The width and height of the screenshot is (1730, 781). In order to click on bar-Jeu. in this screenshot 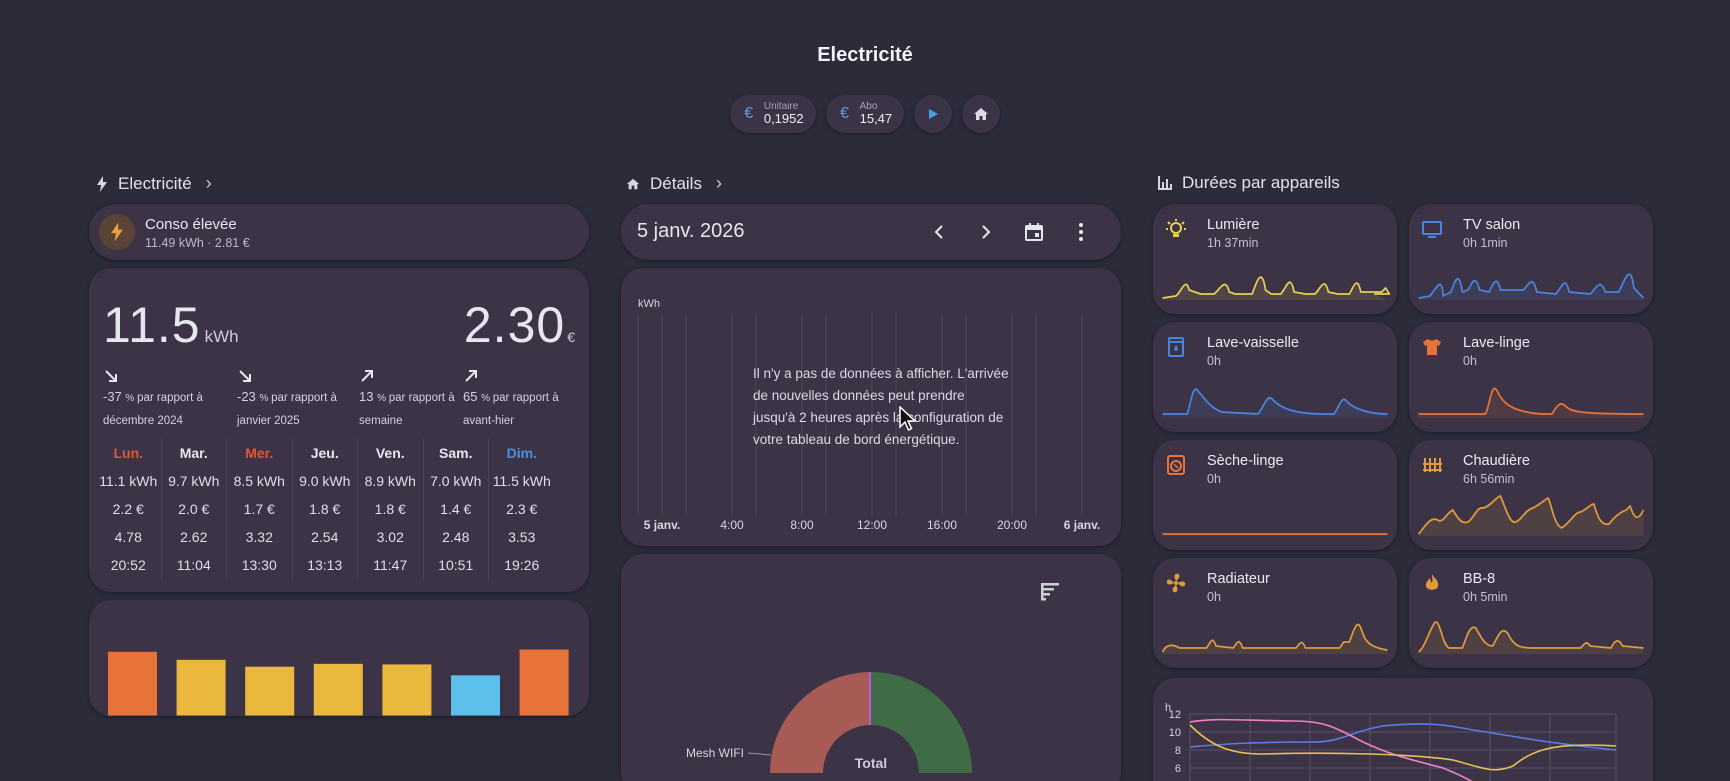, I will do `click(338, 689)`.